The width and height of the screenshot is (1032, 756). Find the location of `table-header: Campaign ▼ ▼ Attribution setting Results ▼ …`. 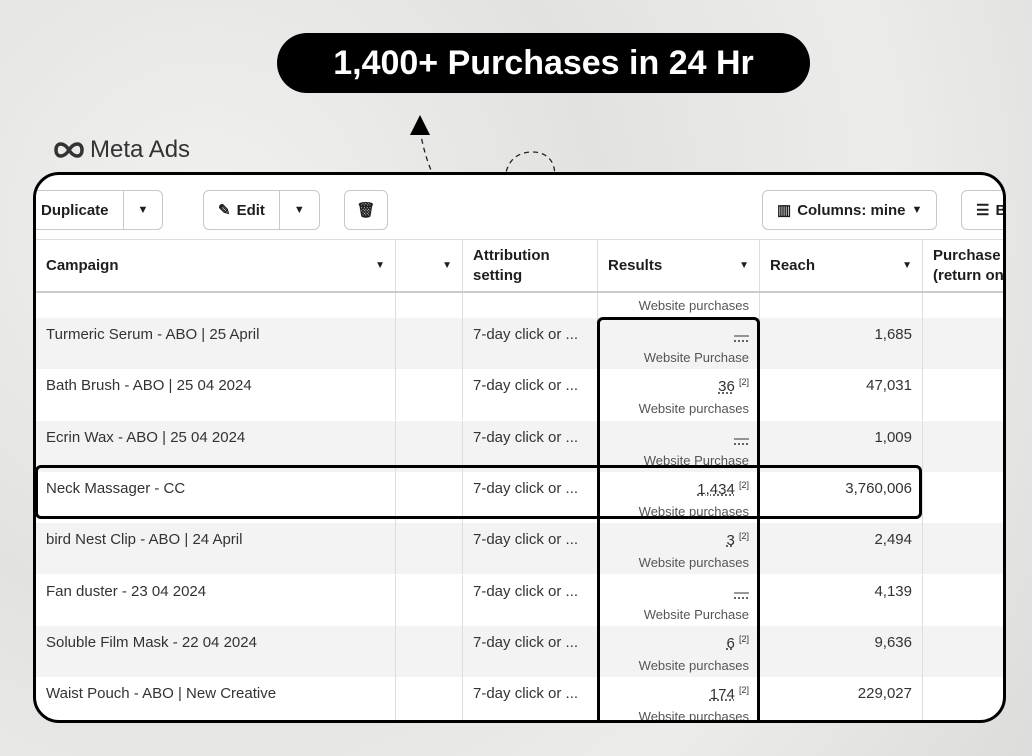

table-header: Campaign ▼ ▼ Attribution setting Results ▼ … is located at coordinates (519, 266).